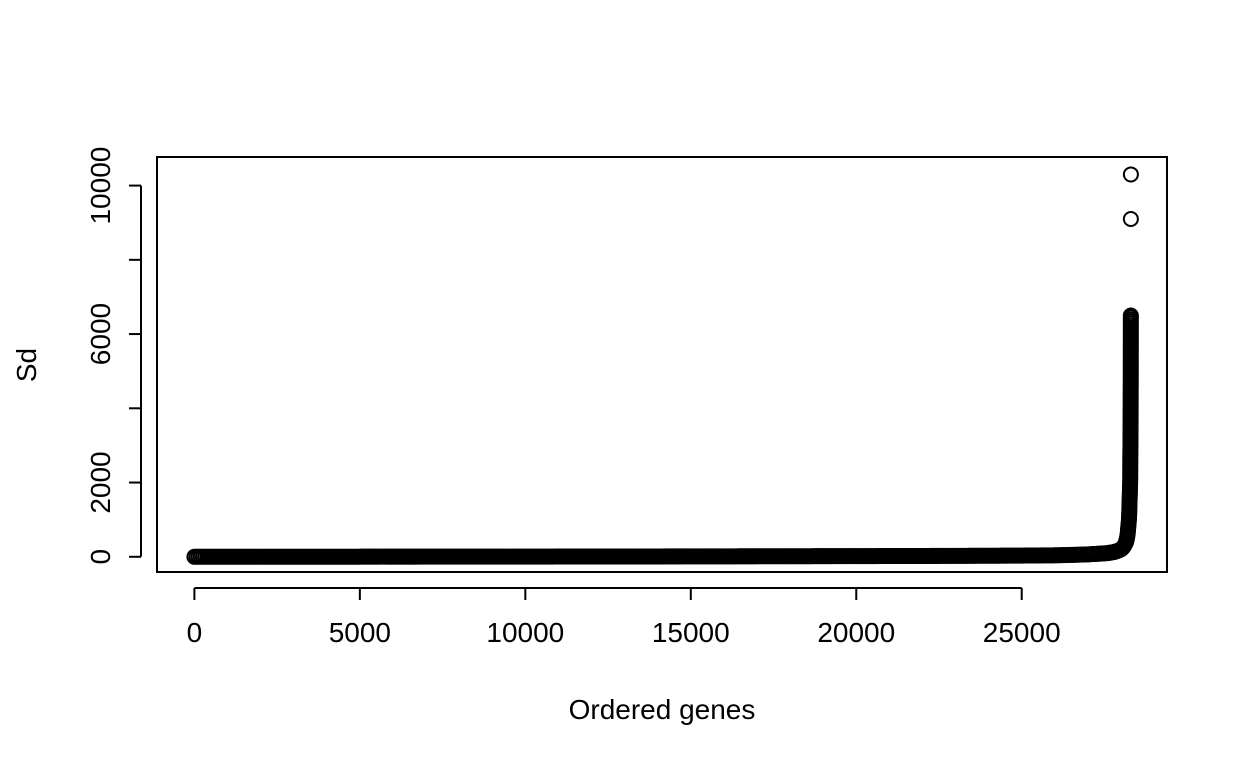  I want to click on y-axis: 0 2000 6000 10000, so click(113, 356).